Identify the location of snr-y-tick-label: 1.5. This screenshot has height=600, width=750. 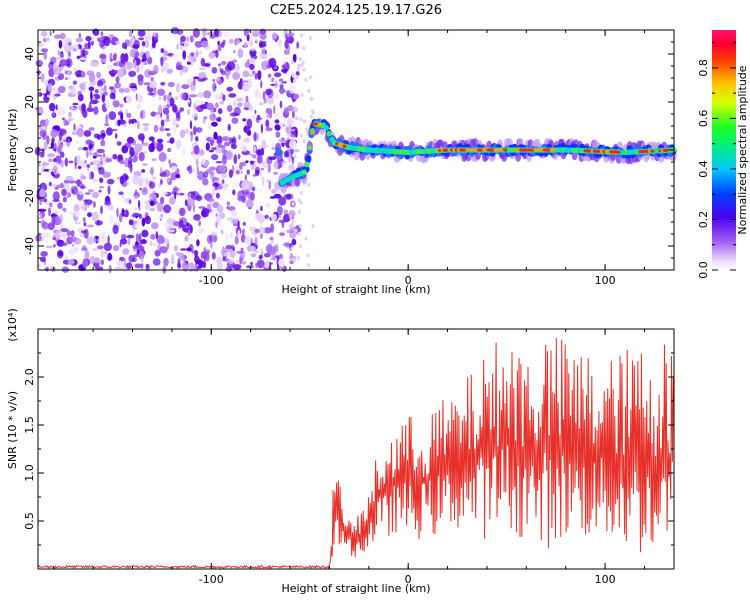
(29, 425).